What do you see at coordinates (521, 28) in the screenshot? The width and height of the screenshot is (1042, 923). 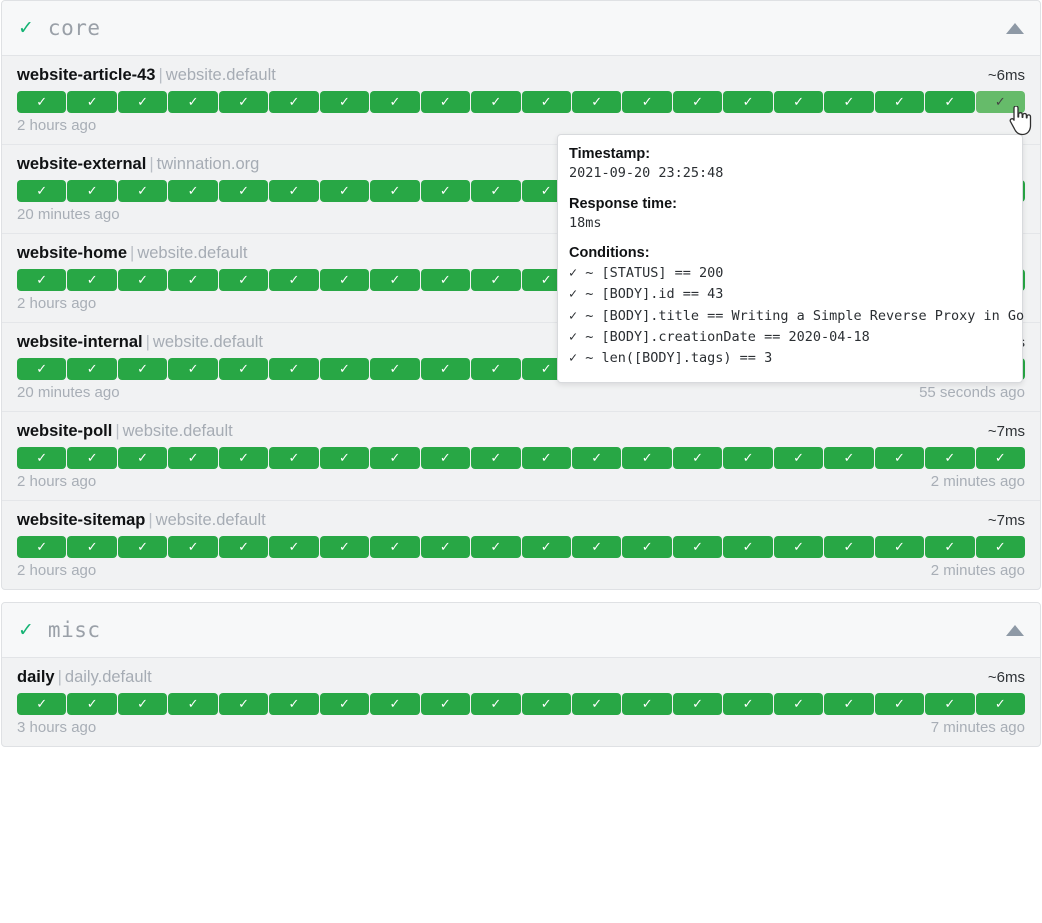 I see `group-header-core: ✓ core` at bounding box center [521, 28].